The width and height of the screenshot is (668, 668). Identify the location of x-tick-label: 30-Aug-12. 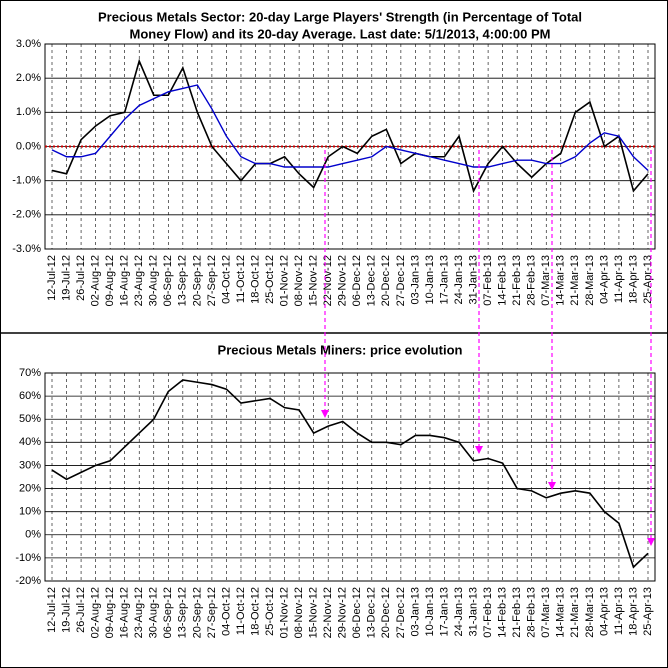
(154, 280).